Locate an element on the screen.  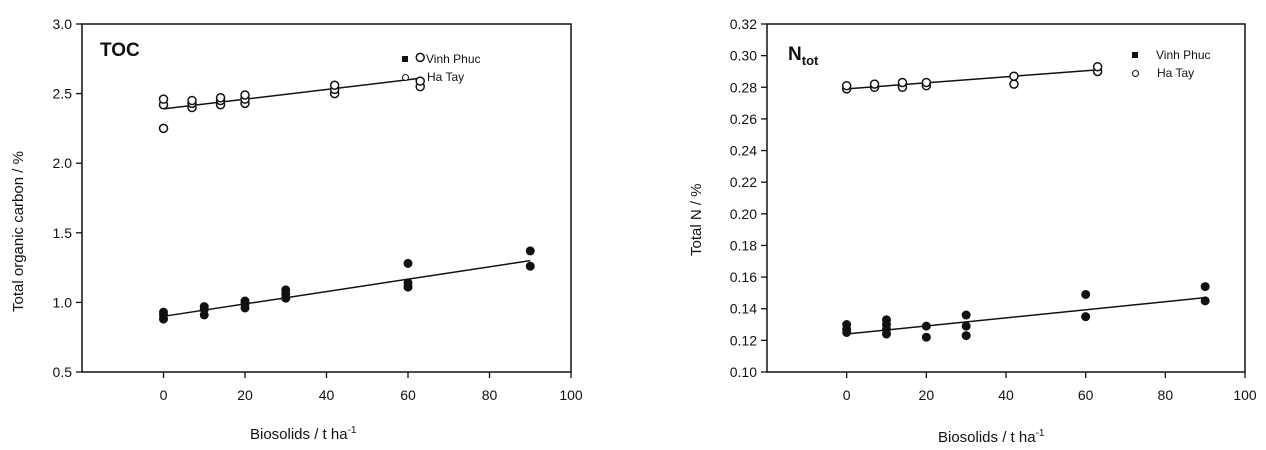
y-tick-label: 0.14 is located at coordinates (743, 309).